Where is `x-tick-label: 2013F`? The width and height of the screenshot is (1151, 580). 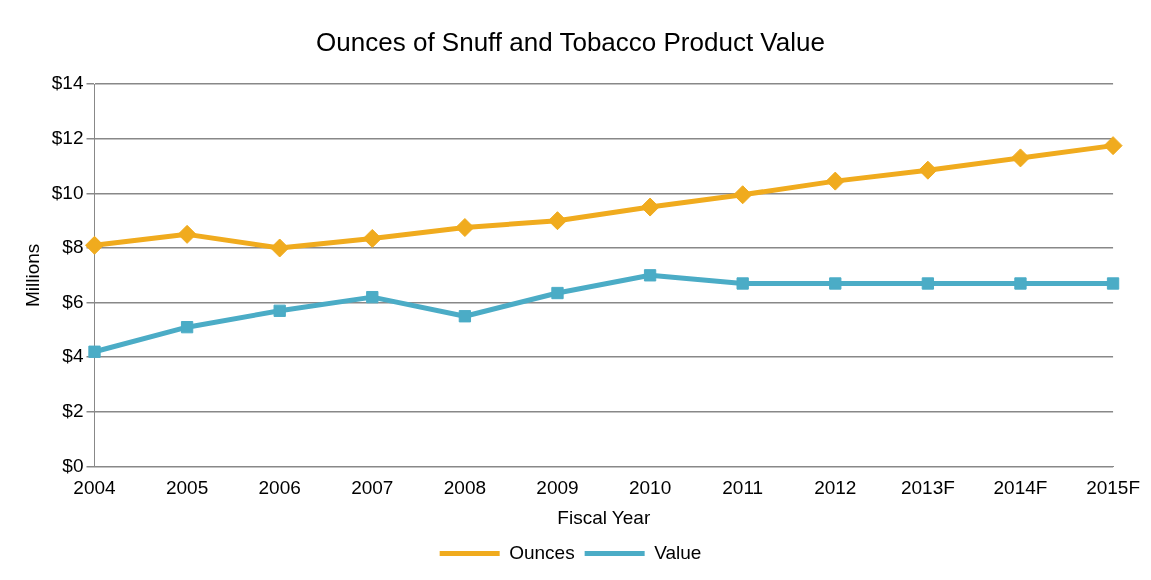 x-tick-label: 2013F is located at coordinates (927, 488).